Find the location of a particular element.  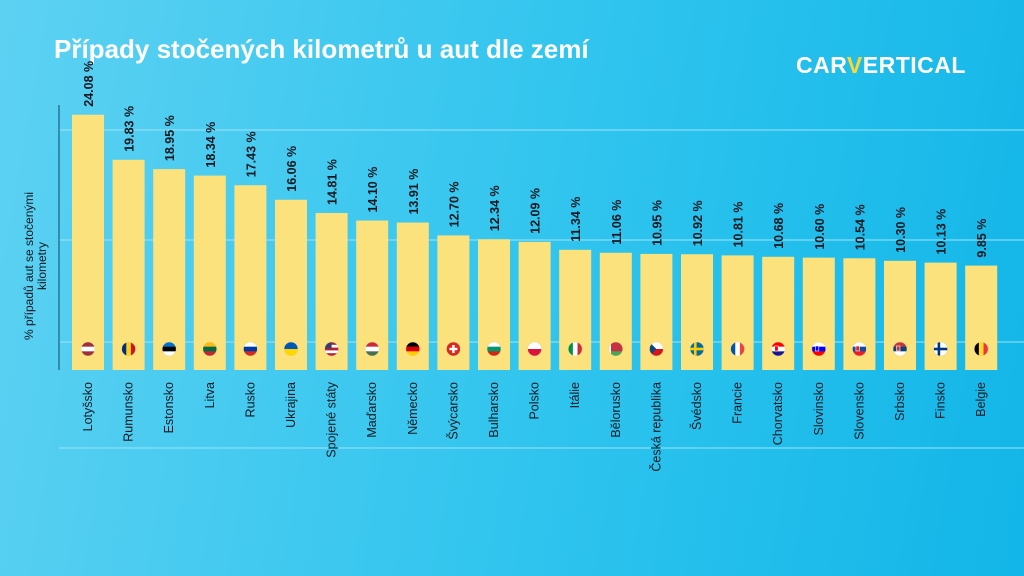

value-label-7: 14.10 % is located at coordinates (373, 190).